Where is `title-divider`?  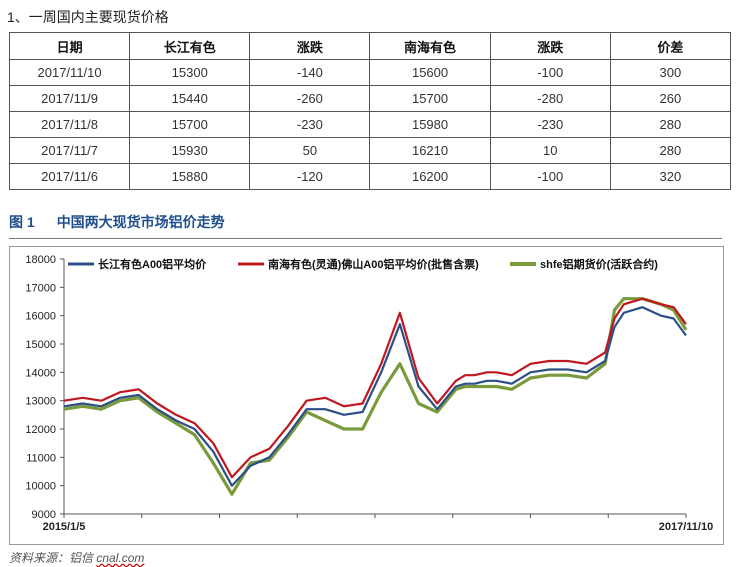 title-divider is located at coordinates (365, 238).